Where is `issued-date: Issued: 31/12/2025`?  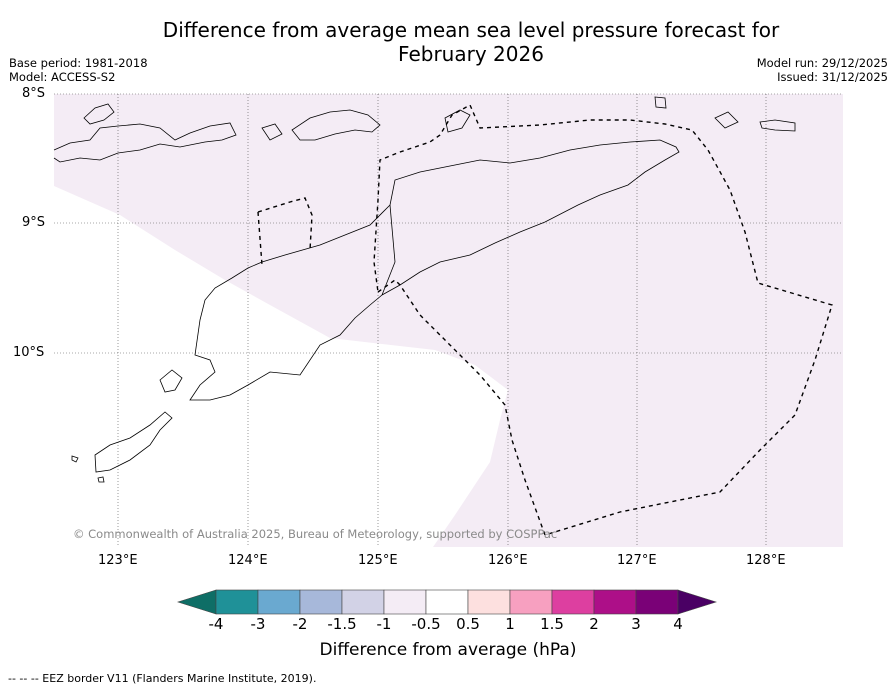
issued-date: Issued: 31/12/2025 is located at coordinates (832, 77).